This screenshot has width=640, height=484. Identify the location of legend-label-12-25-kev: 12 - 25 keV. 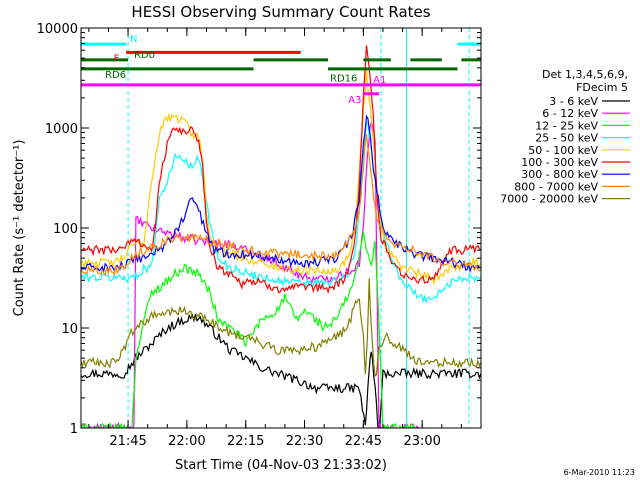
(566, 125).